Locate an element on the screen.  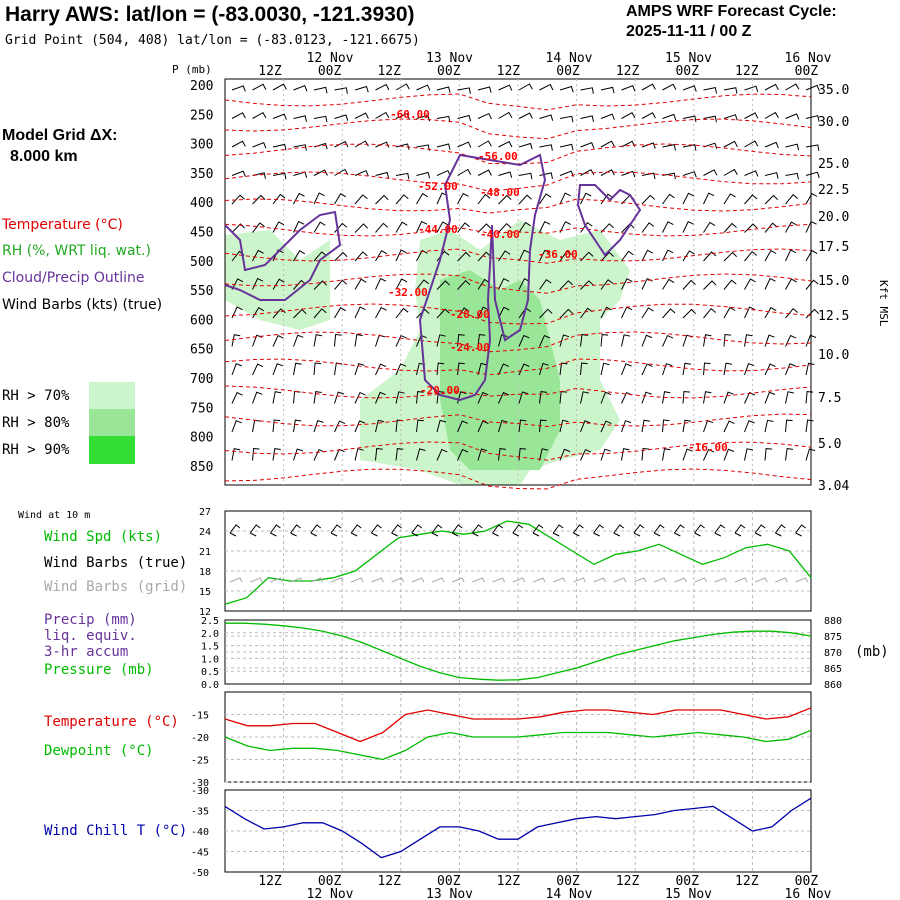
top-time-hours: 12Z 00Z 12Z 00Z 12Z 00Z 12Z 00Z 12Z 00Z is located at coordinates (538, 71).